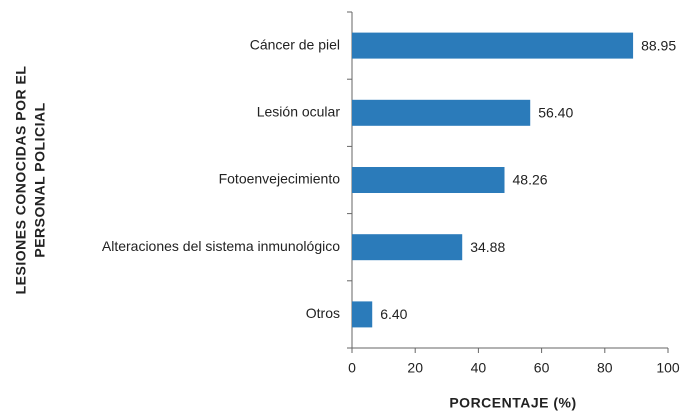 Image resolution: width=687 pixels, height=412 pixels. What do you see at coordinates (221, 246) in the screenshot?
I see `y-tick-label: Alteraciones del sistema inmunológico` at bounding box center [221, 246].